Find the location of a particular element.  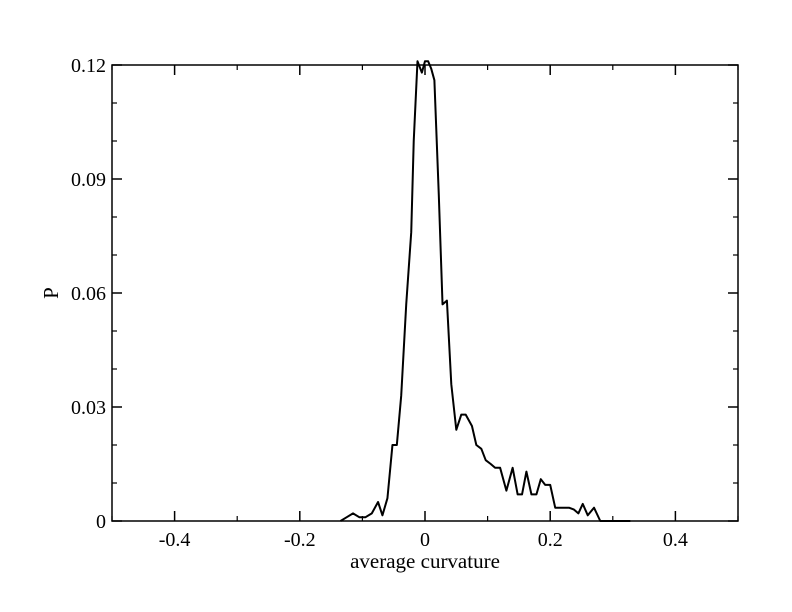

y-axis-title: P is located at coordinates (51, 293).